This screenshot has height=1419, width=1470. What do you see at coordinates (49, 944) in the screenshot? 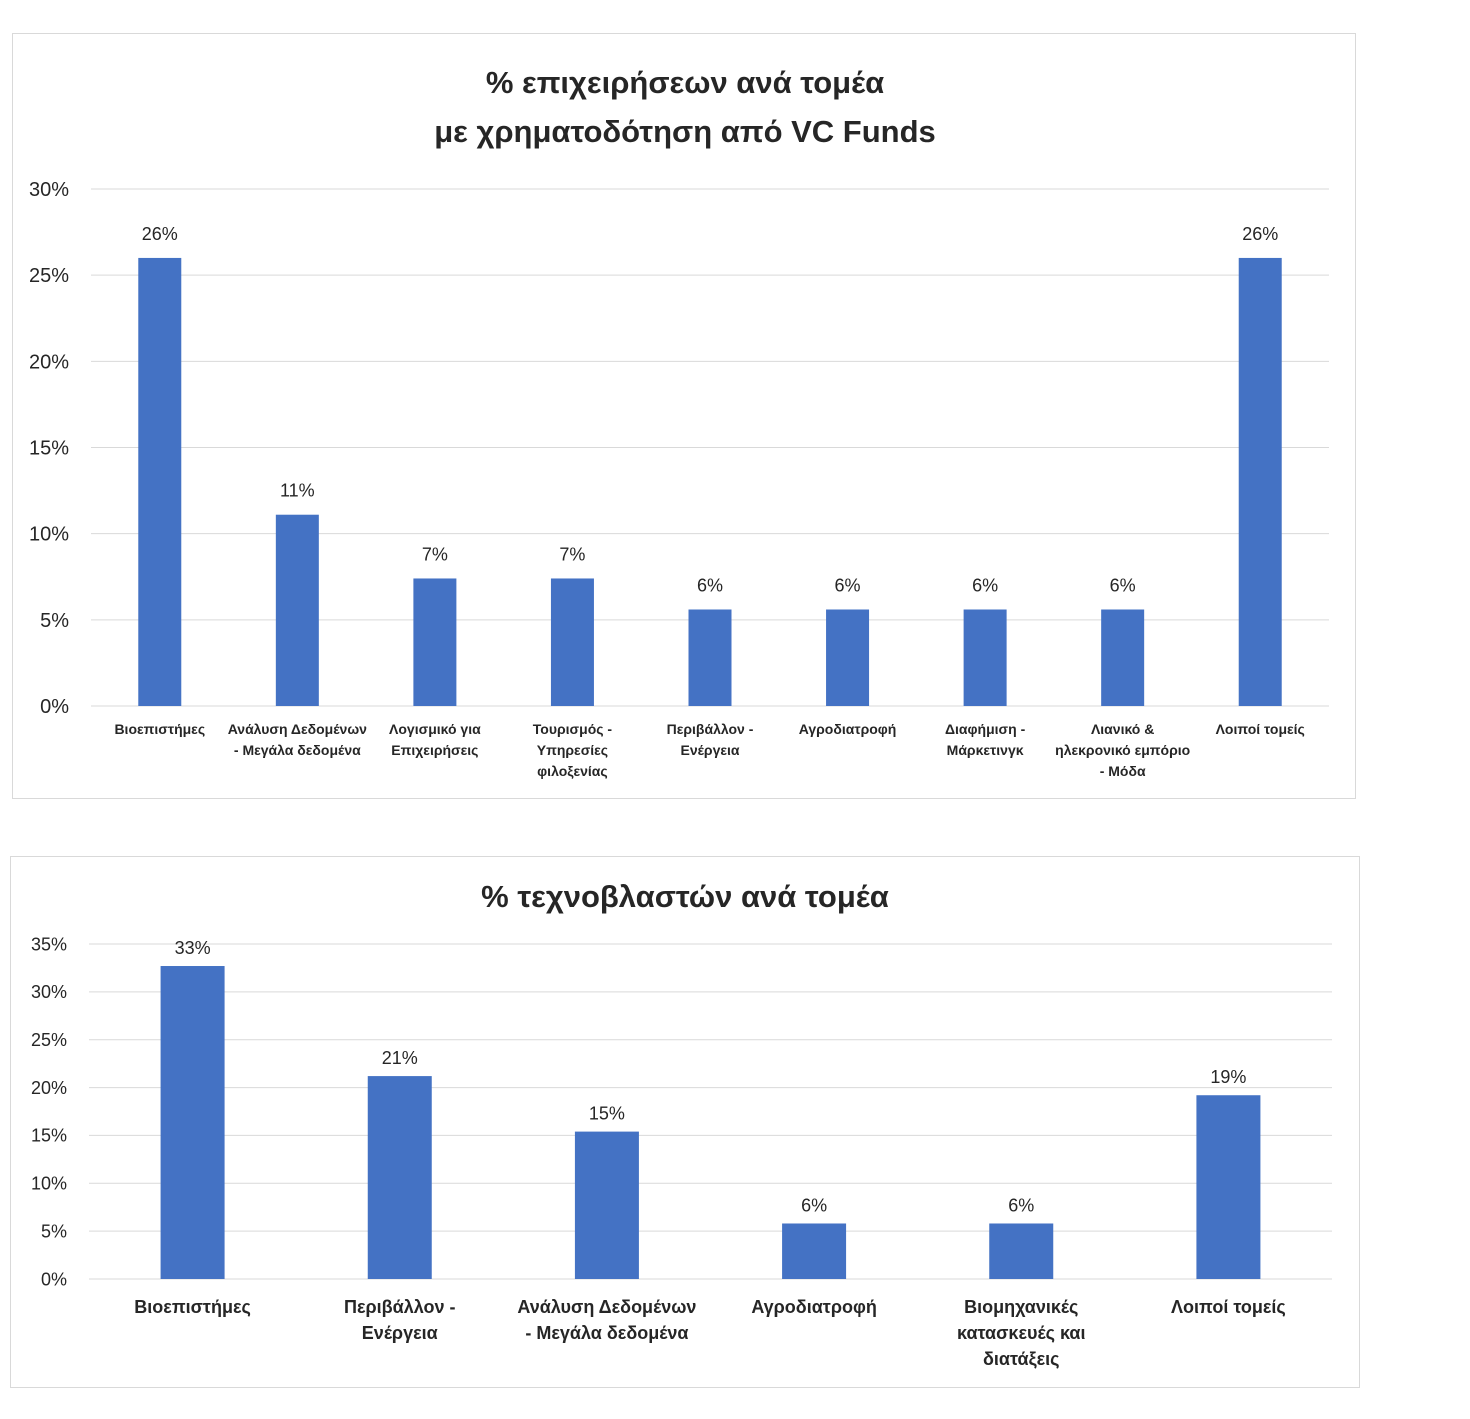
I see `y-tick-label: 35%` at bounding box center [49, 944].